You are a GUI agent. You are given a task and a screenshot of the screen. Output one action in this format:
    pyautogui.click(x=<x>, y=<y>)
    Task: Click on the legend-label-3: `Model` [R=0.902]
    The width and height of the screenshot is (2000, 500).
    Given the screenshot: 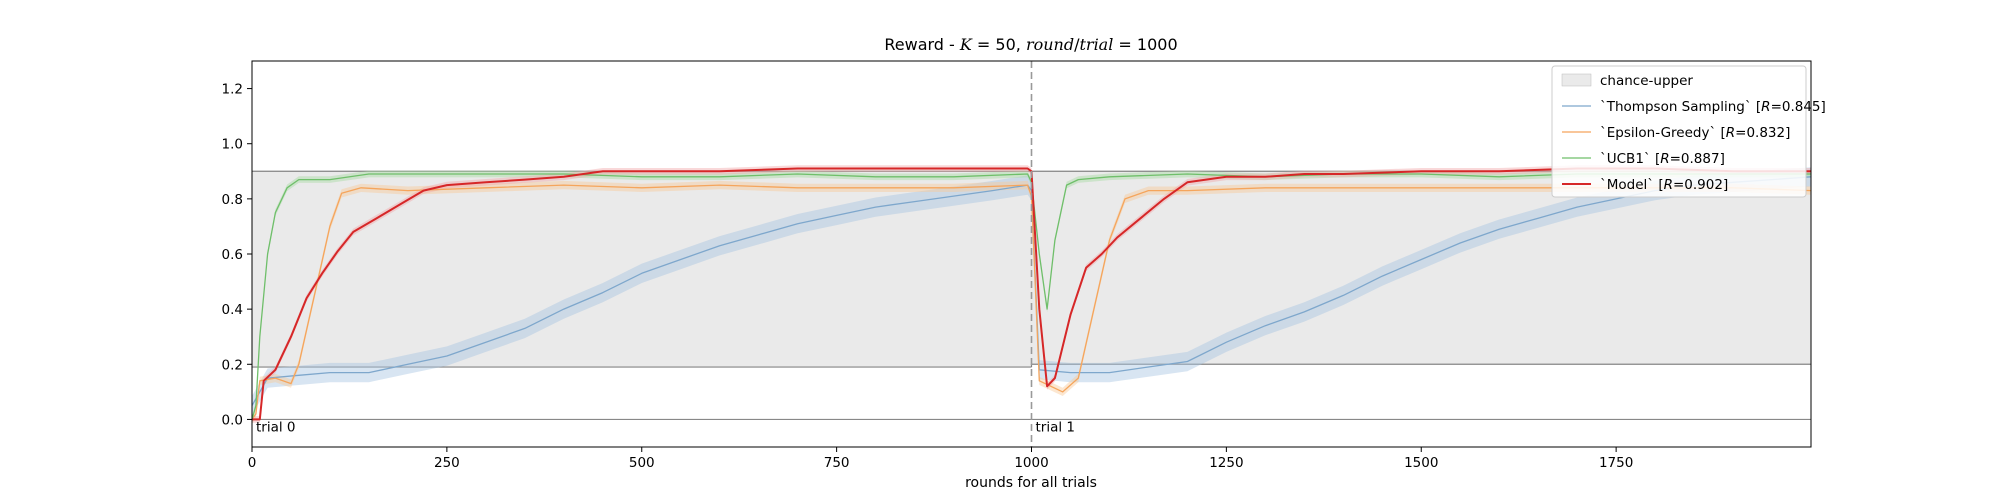 What is the action you would take?
    pyautogui.click(x=1664, y=185)
    